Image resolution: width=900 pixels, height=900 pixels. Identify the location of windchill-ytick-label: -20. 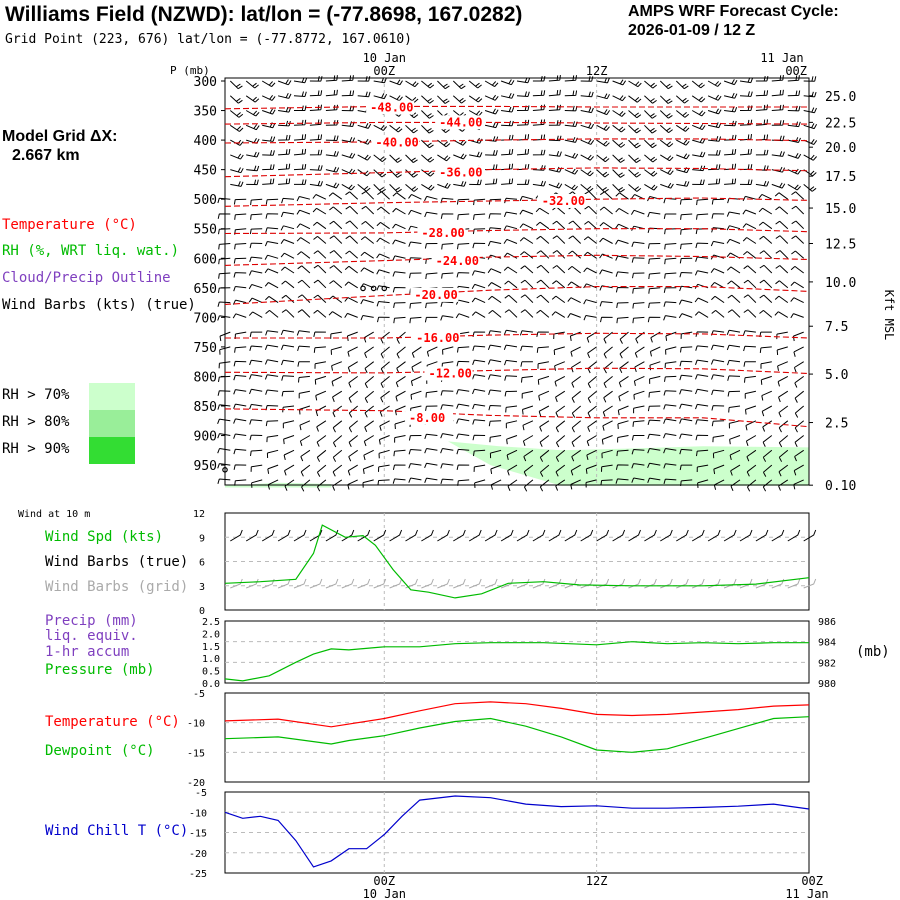
(198, 854).